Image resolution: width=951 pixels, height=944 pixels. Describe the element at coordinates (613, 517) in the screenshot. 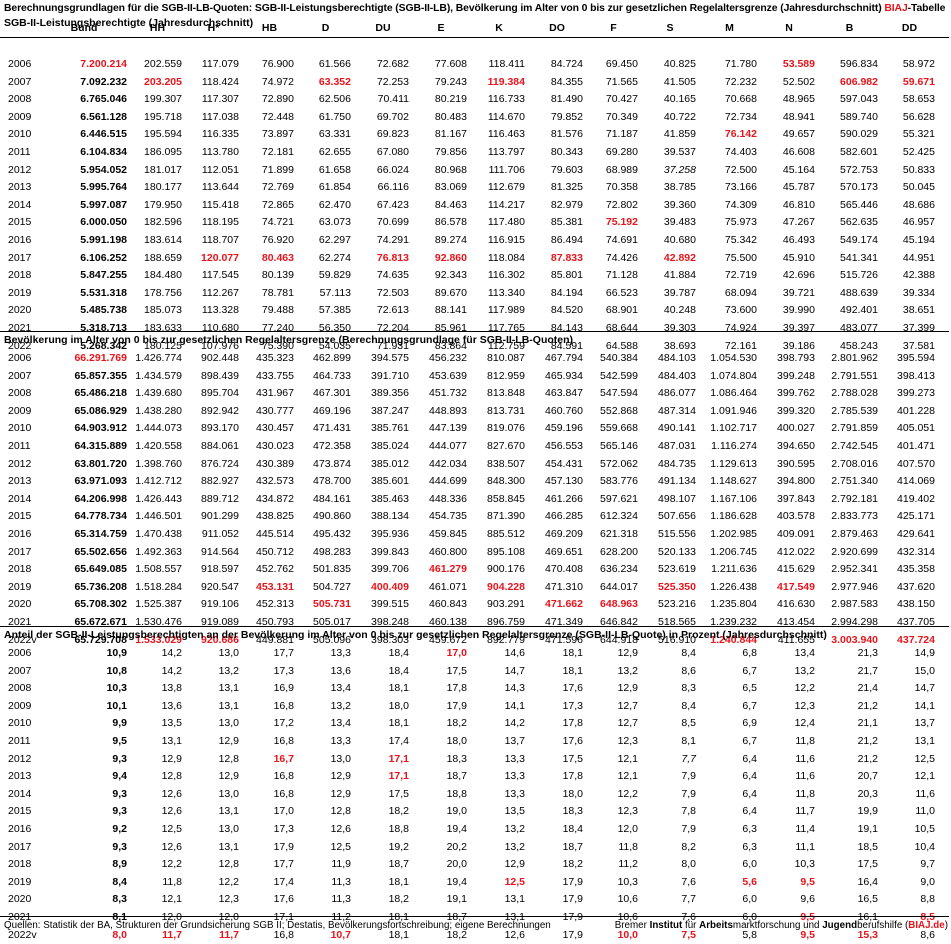

I see `value-cell: 612.324` at that location.